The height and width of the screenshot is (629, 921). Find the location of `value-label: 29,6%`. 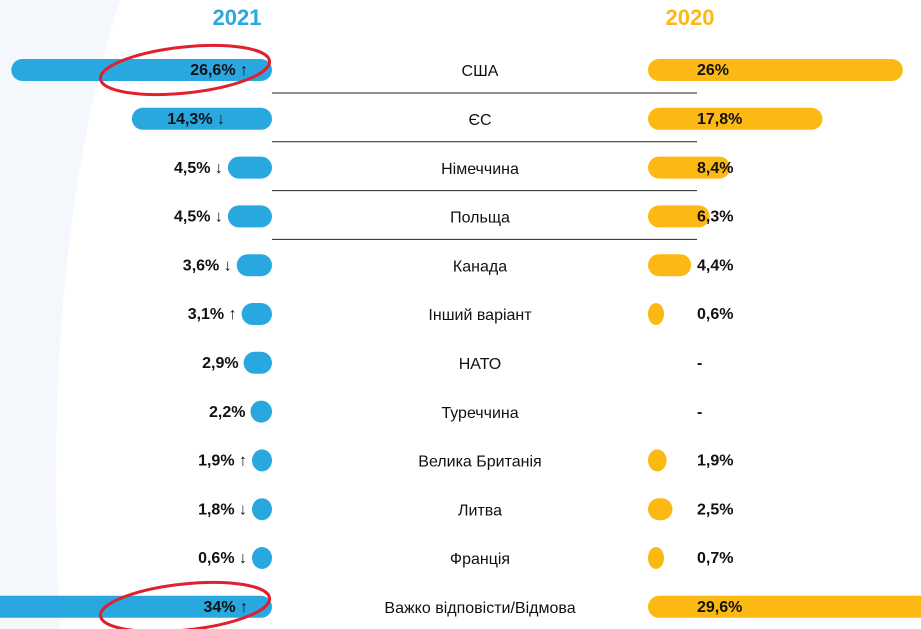

value-label: 29,6% is located at coordinates (719, 607).